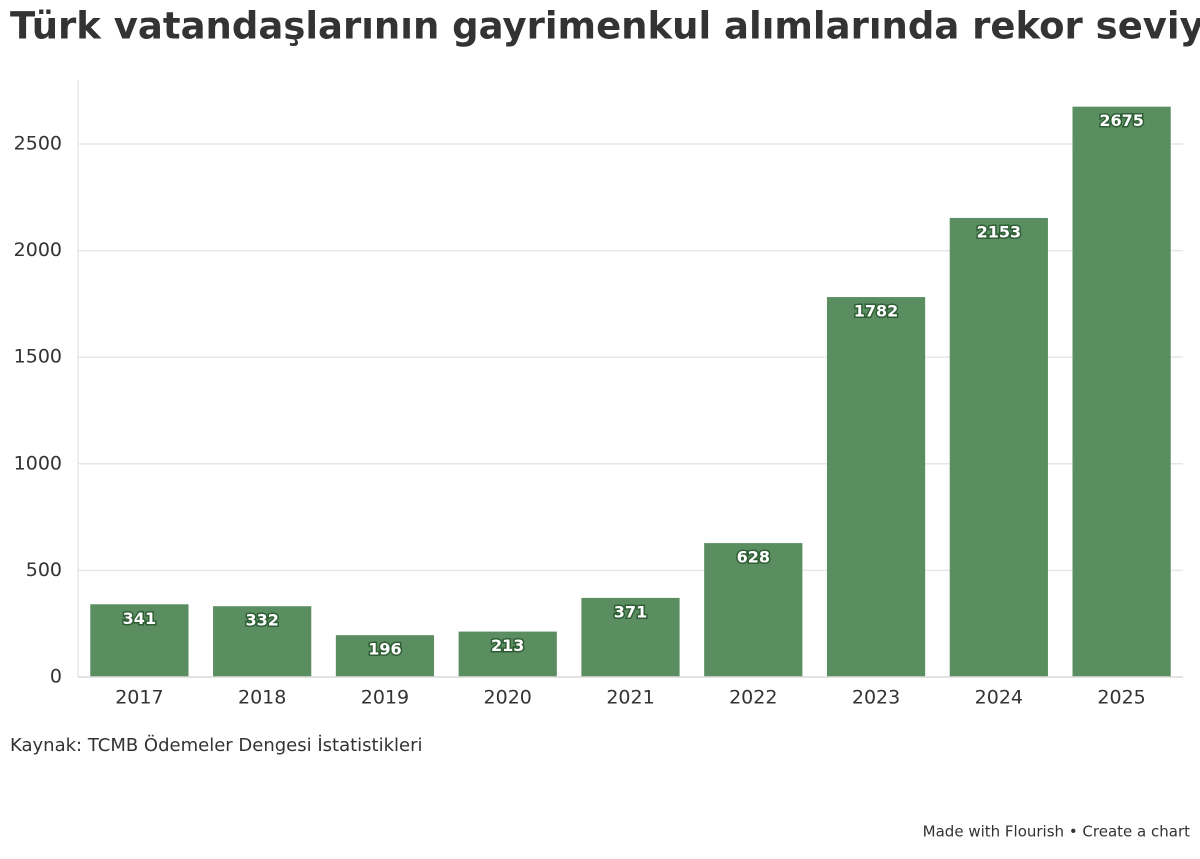 This screenshot has height=859, width=1200. I want to click on x-tick-label: 2024, so click(999, 698).